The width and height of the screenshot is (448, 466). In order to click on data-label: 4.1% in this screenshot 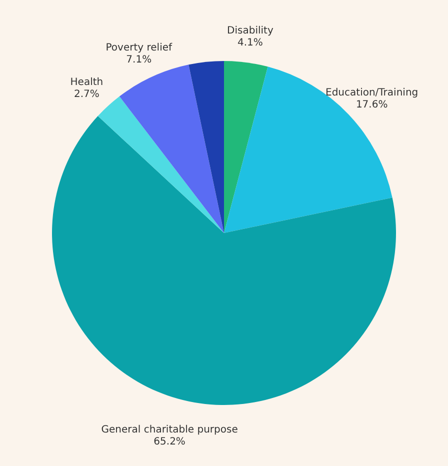, I will do `click(250, 43)`.